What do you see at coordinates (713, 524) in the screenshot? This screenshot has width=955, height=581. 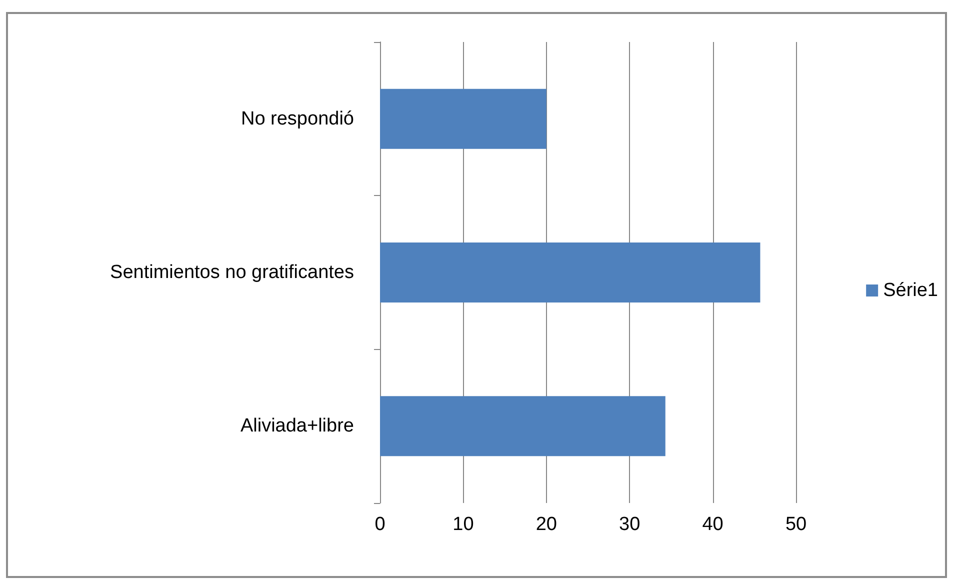 I see `x-tick-label: 40` at bounding box center [713, 524].